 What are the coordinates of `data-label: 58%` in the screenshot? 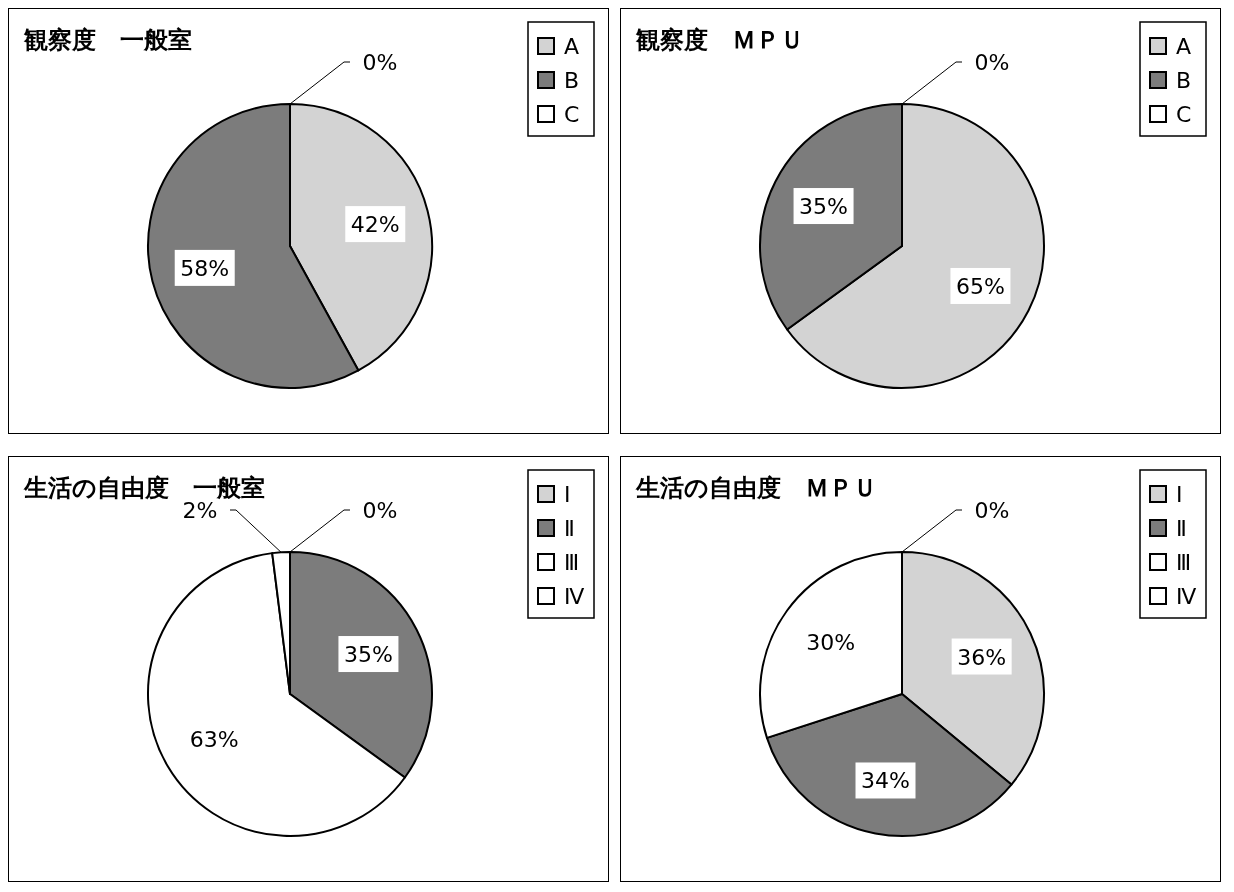 It's located at (205, 268).